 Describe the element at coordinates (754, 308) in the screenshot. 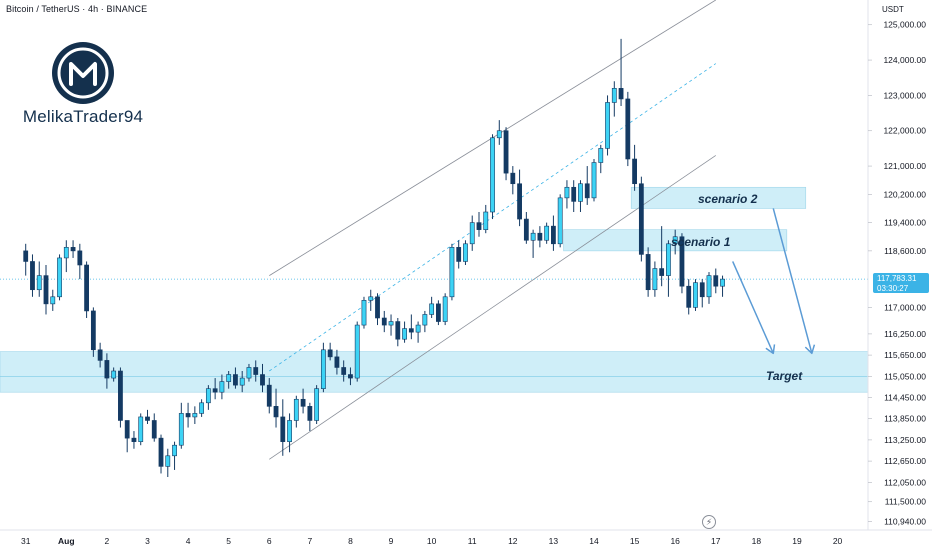

I see `scenario1-arrow` at that location.